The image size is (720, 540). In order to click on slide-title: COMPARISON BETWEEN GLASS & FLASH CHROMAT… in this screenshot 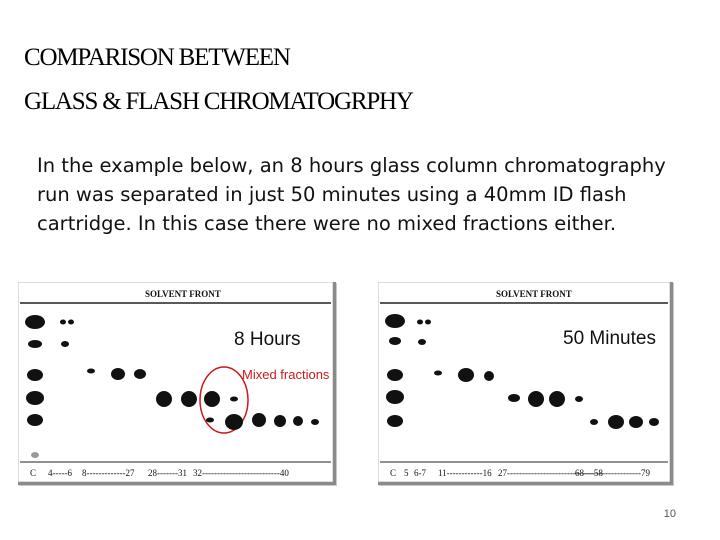, I will do `click(219, 80)`.